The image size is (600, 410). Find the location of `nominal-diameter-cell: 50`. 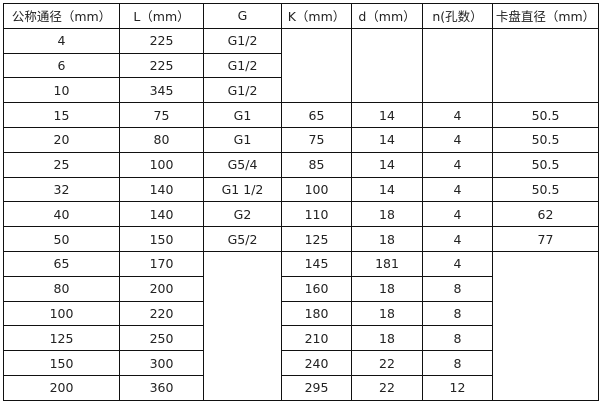

nominal-diameter-cell: 50 is located at coordinates (61, 239).